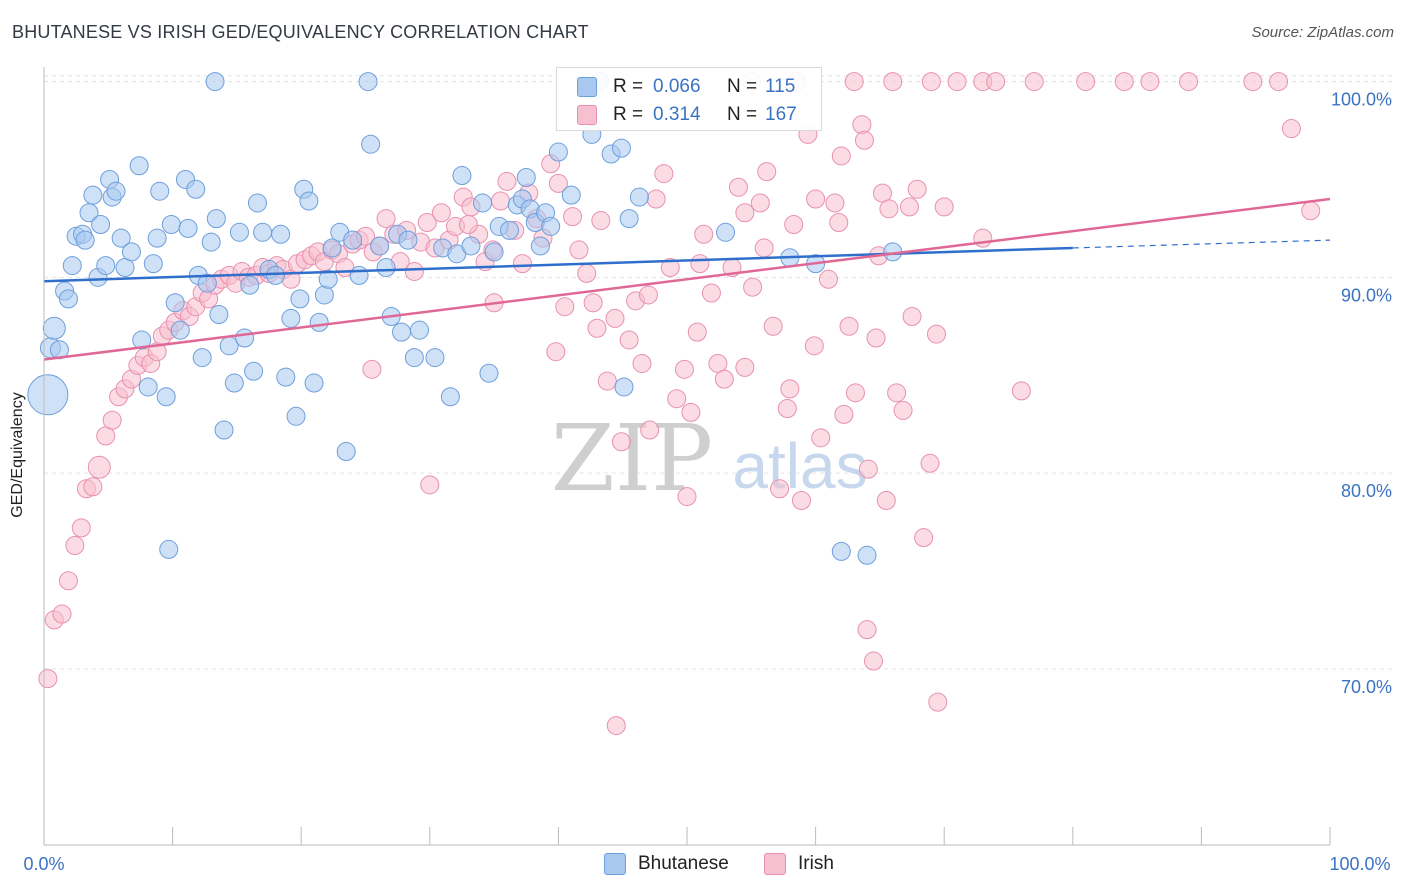 The image size is (1406, 892). I want to click on legend-row-irish: R = 0.314 N = 167, so click(689, 115).